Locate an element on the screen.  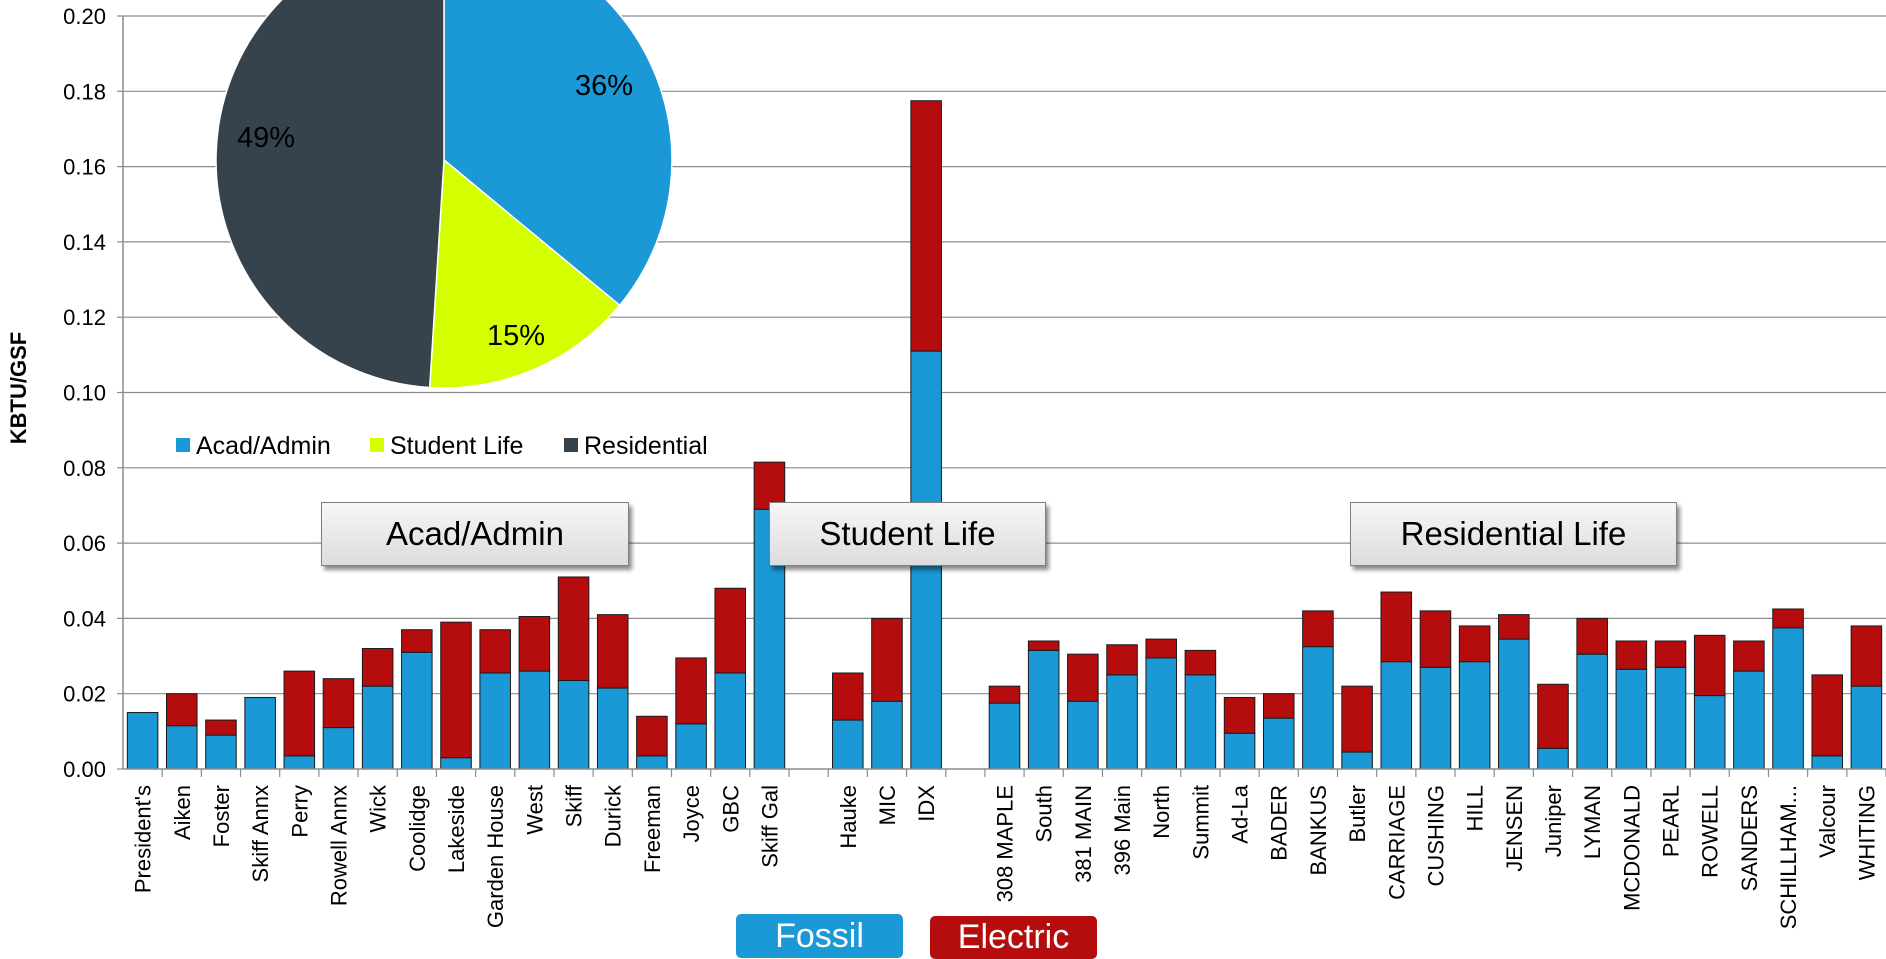
legend-label: Acad/Admin is located at coordinates (263, 446).